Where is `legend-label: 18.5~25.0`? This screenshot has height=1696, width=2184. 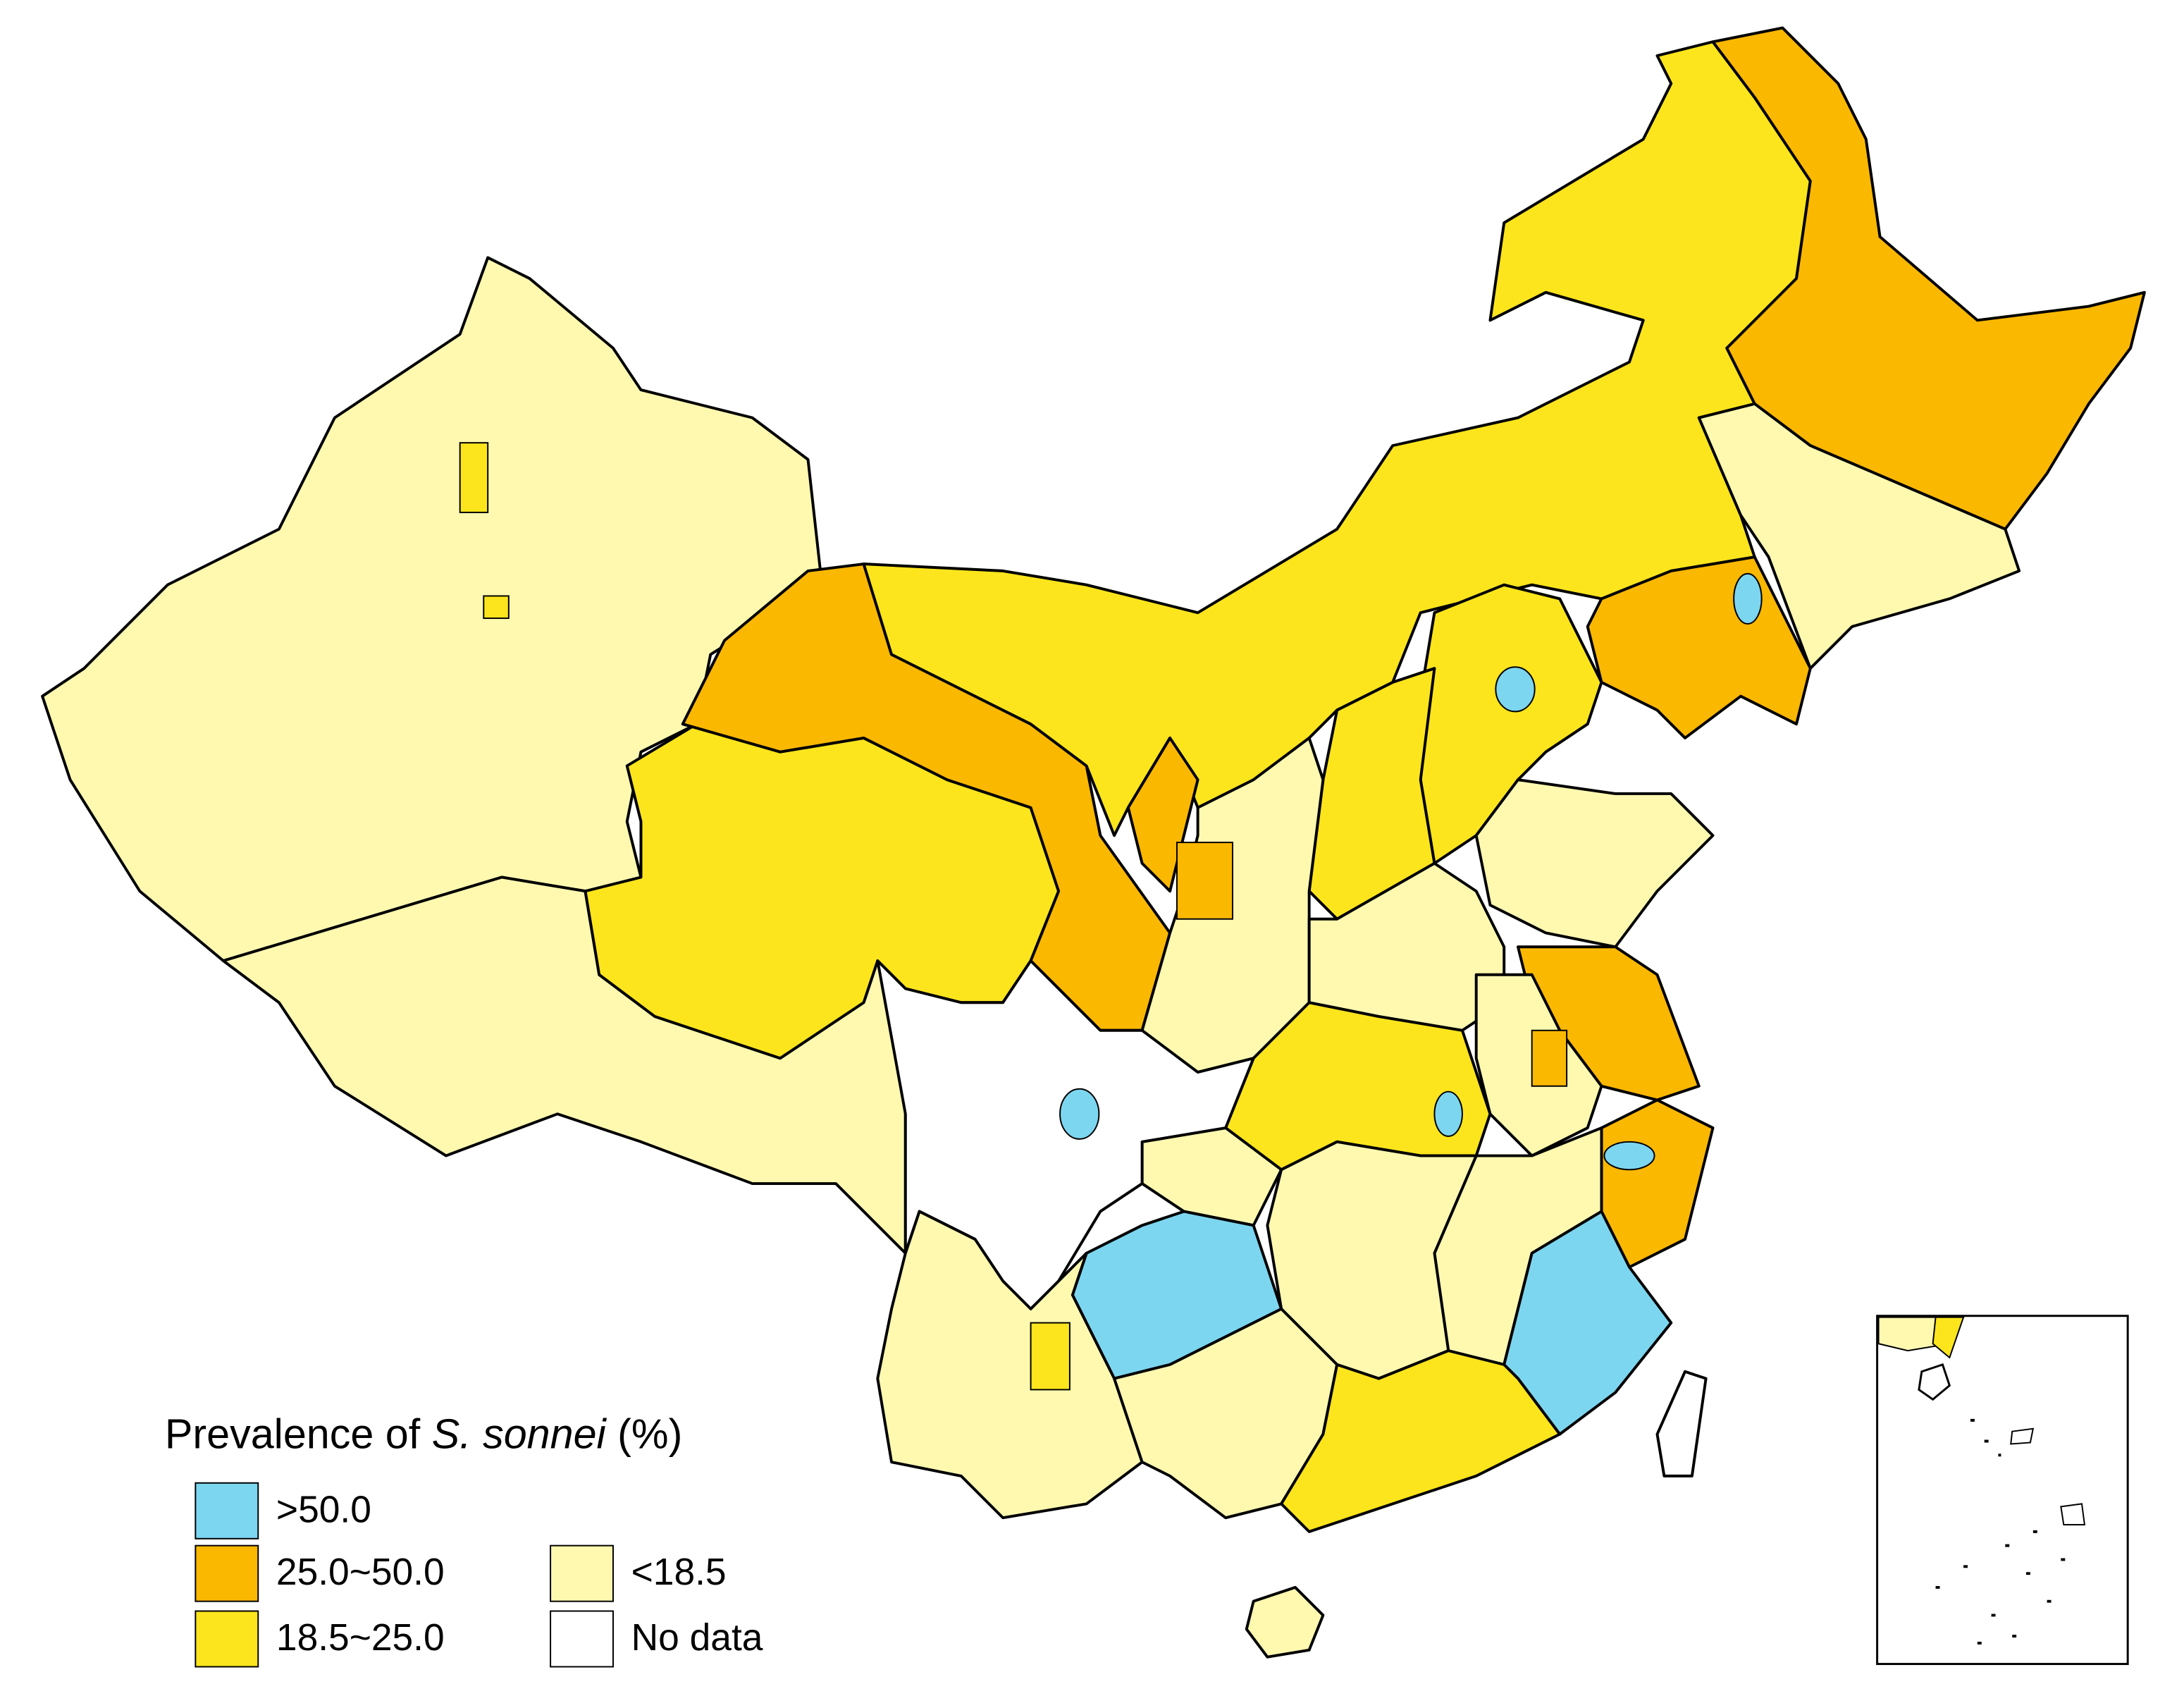 legend-label: 18.5~25.0 is located at coordinates (360, 1638).